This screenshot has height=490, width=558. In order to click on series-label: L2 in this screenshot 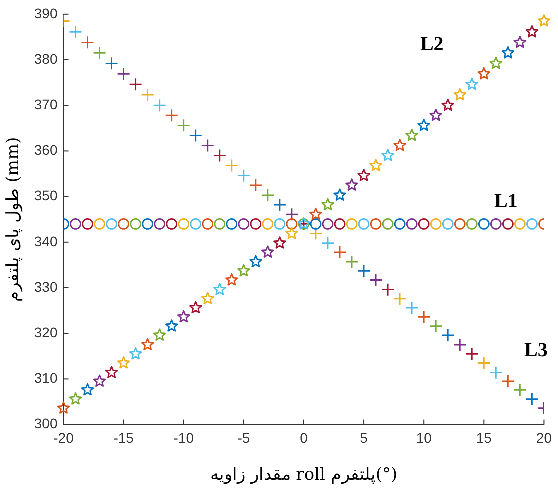, I will do `click(432, 44)`.